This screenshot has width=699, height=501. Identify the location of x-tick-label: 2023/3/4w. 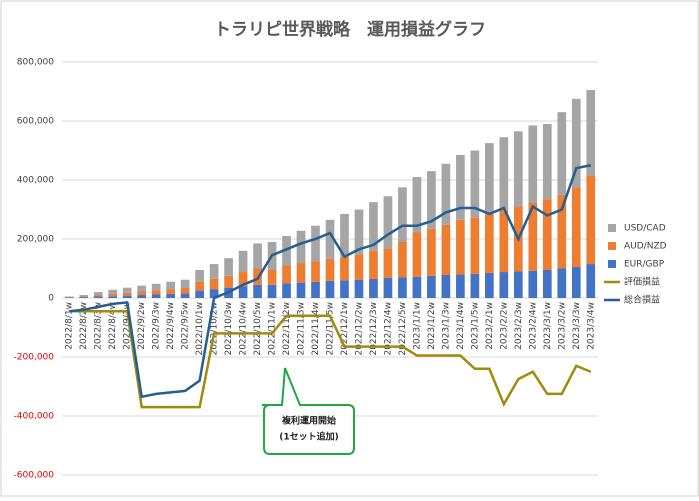
(591, 326).